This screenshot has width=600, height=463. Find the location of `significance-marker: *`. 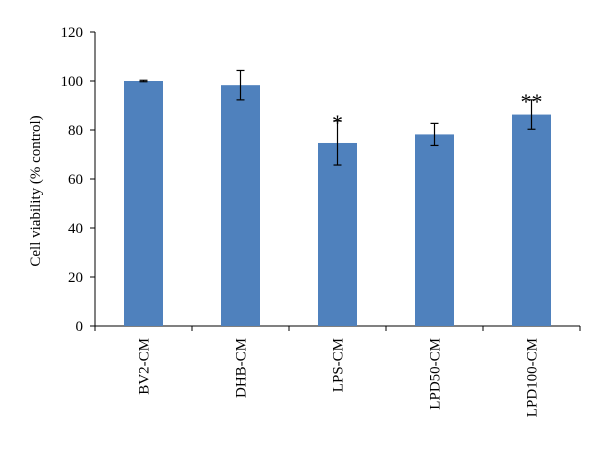

significance-marker: * is located at coordinates (337, 122).